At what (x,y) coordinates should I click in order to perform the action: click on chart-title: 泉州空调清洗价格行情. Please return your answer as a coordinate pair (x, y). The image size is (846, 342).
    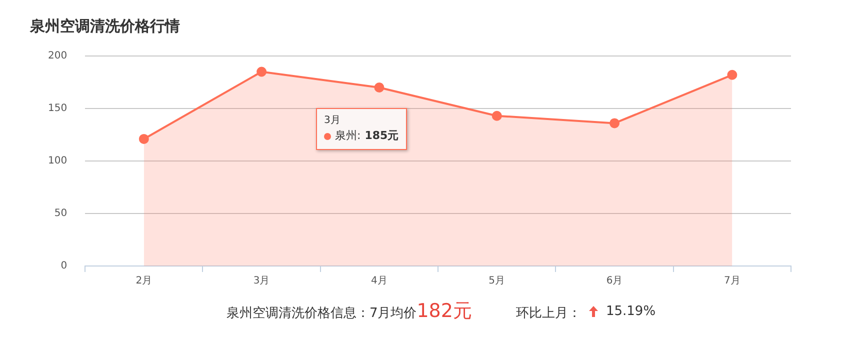
    Looking at the image, I should click on (104, 25).